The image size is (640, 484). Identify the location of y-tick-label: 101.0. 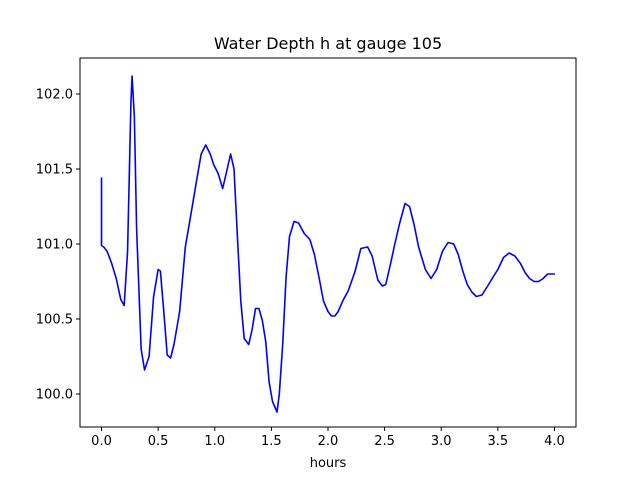
(54, 245).